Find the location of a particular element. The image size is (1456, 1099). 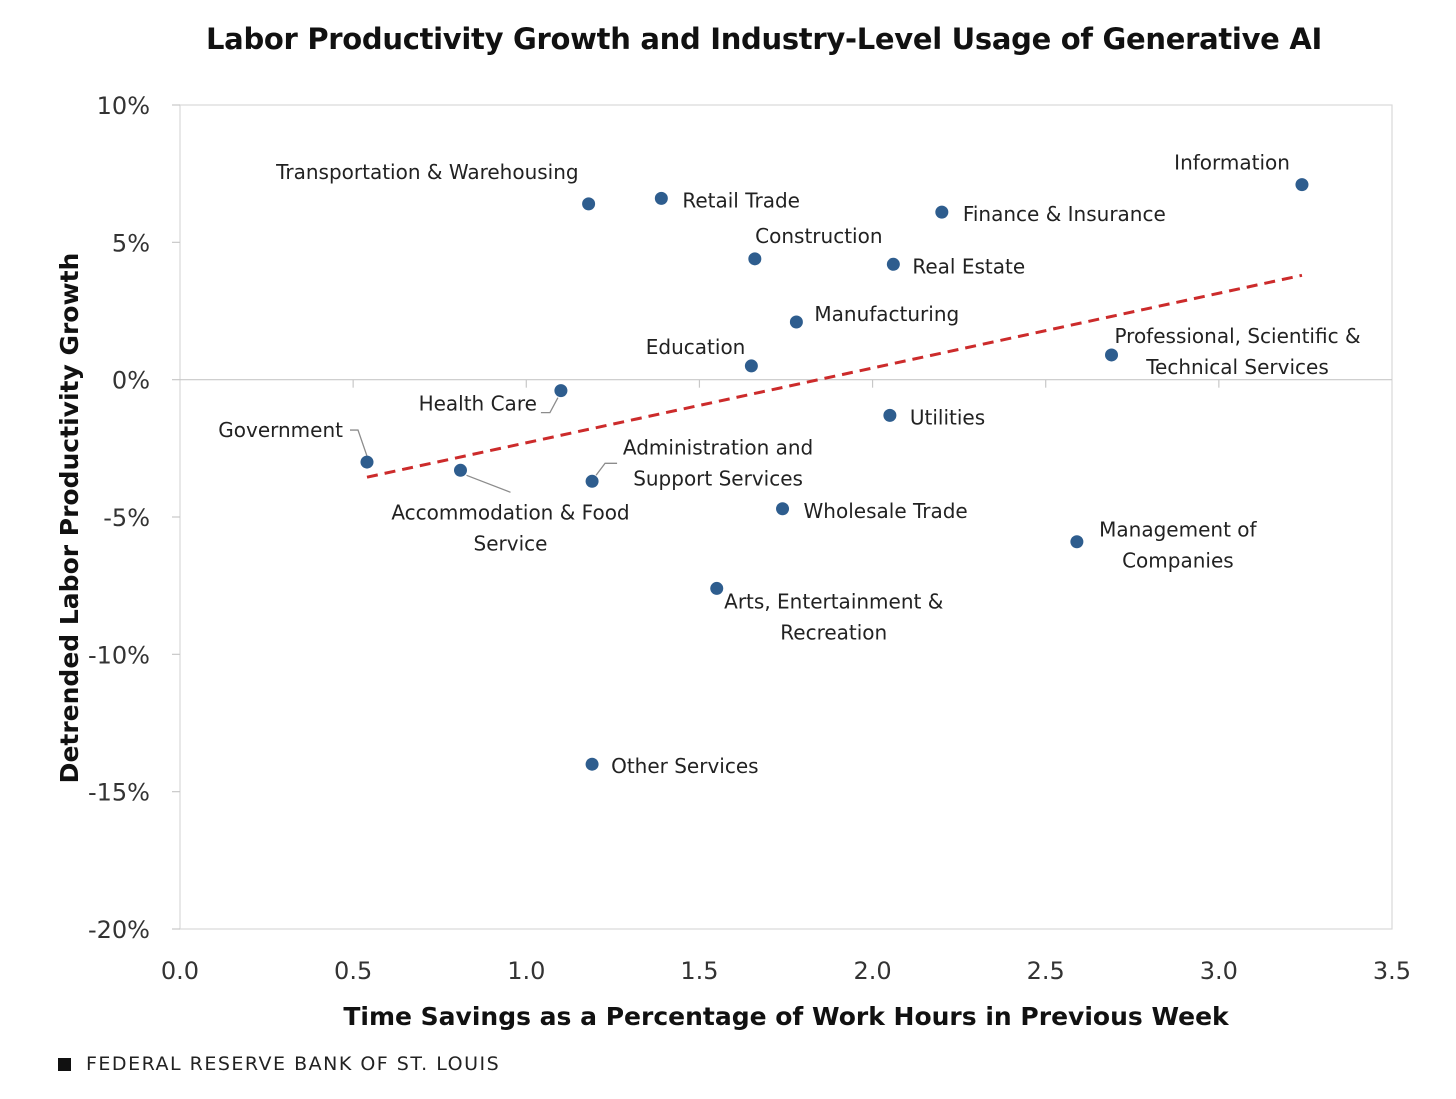

footer-source: FEDERAL RESERVE BANK OF ST. LOUIS is located at coordinates (279, 1064).